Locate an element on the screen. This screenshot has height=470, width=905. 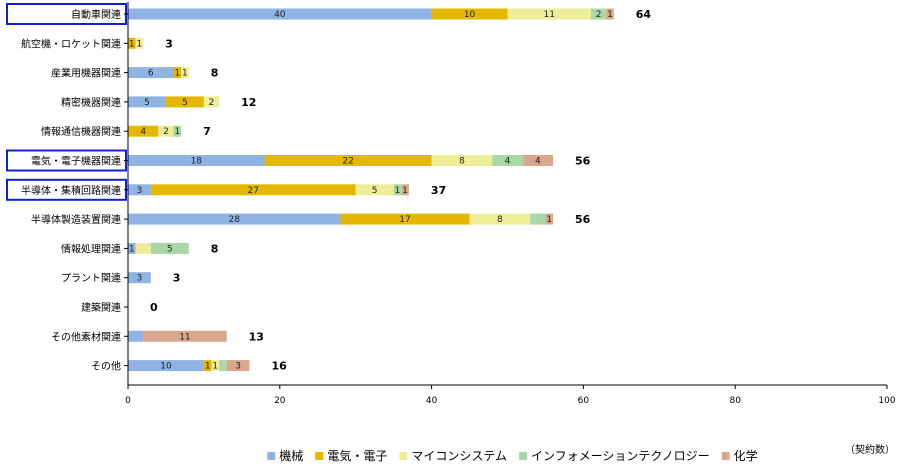
category-label: 自動車関連 is located at coordinates (96, 14).